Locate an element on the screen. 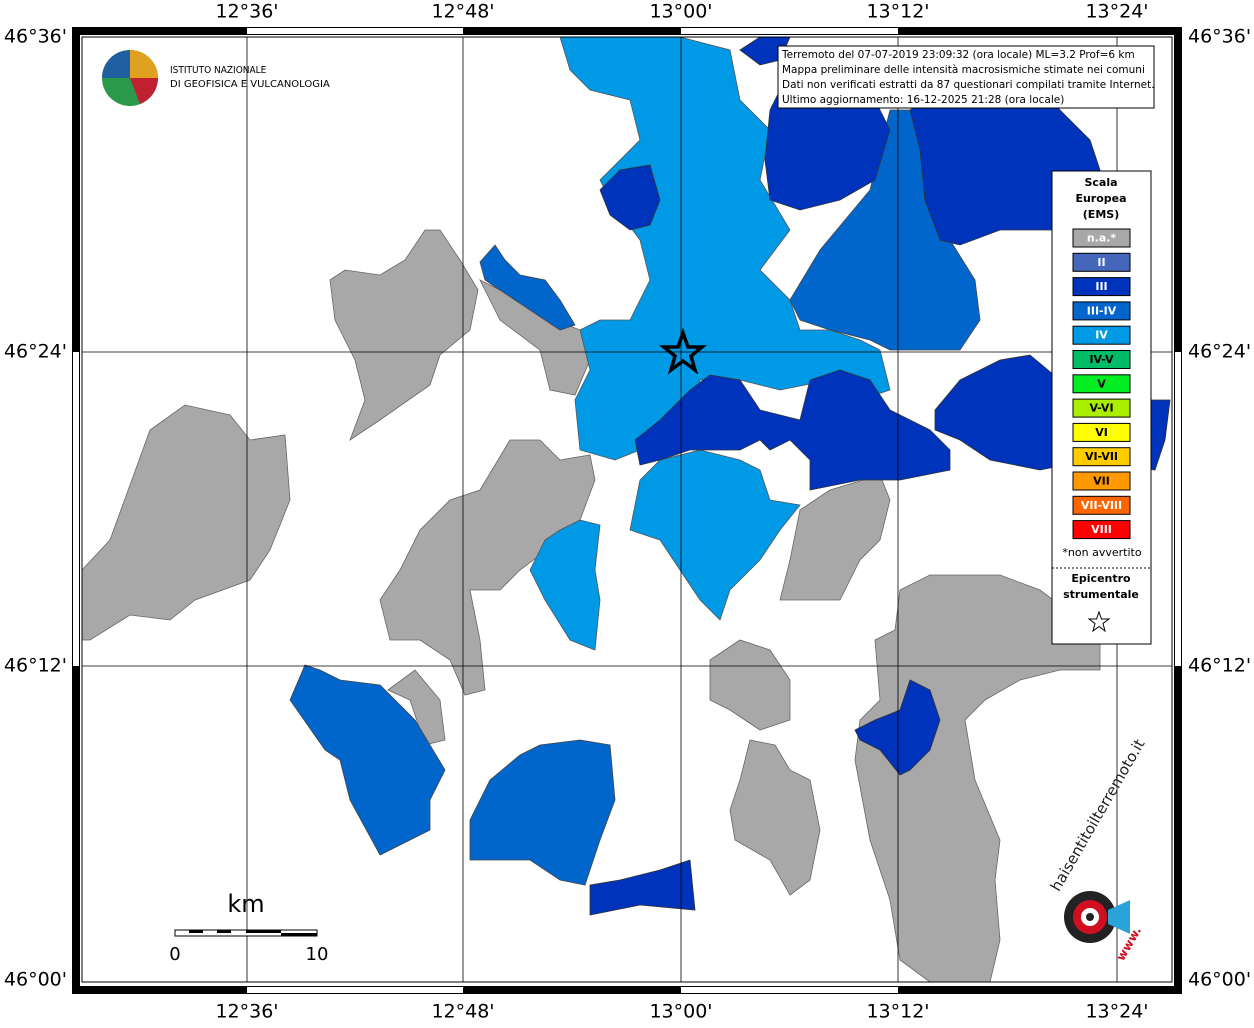  legend-label: n.a.* is located at coordinates (1102, 238).